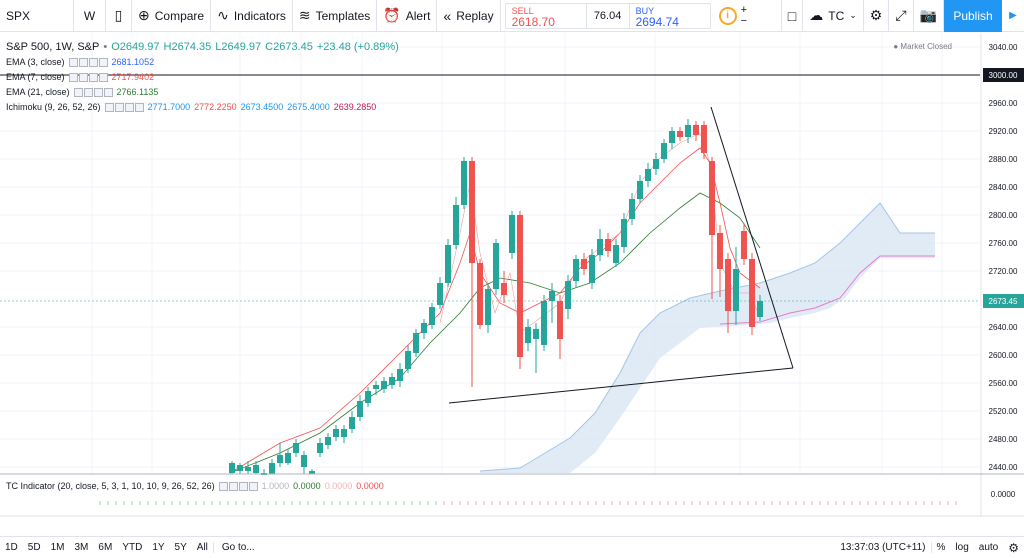 The width and height of the screenshot is (1024, 558). Describe the element at coordinates (307, 486) in the screenshot. I see `tc-value-2: 0.0000` at that location.